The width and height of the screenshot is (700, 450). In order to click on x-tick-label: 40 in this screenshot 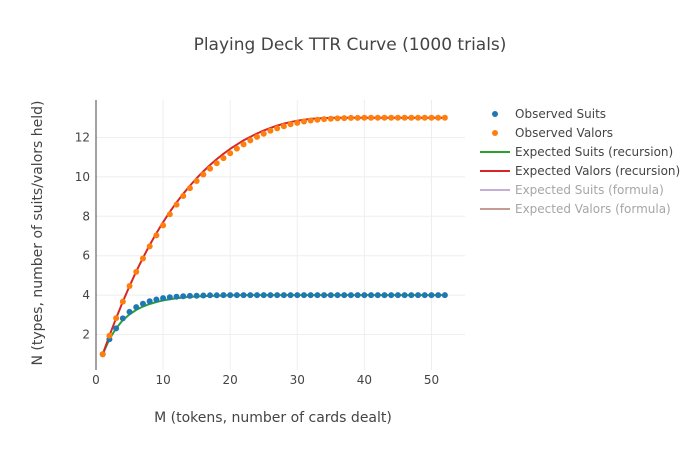, I will do `click(364, 380)`.